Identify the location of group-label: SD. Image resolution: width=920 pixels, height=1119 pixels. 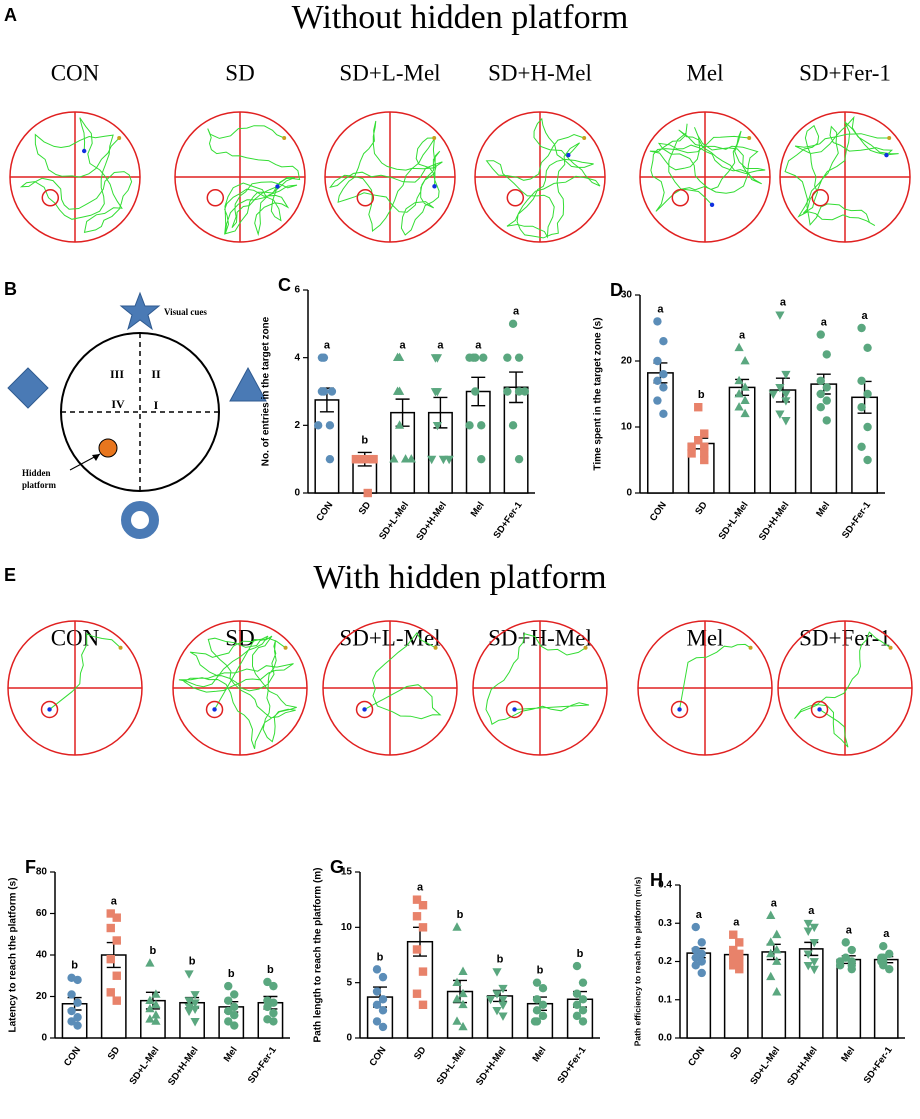
(239, 72).